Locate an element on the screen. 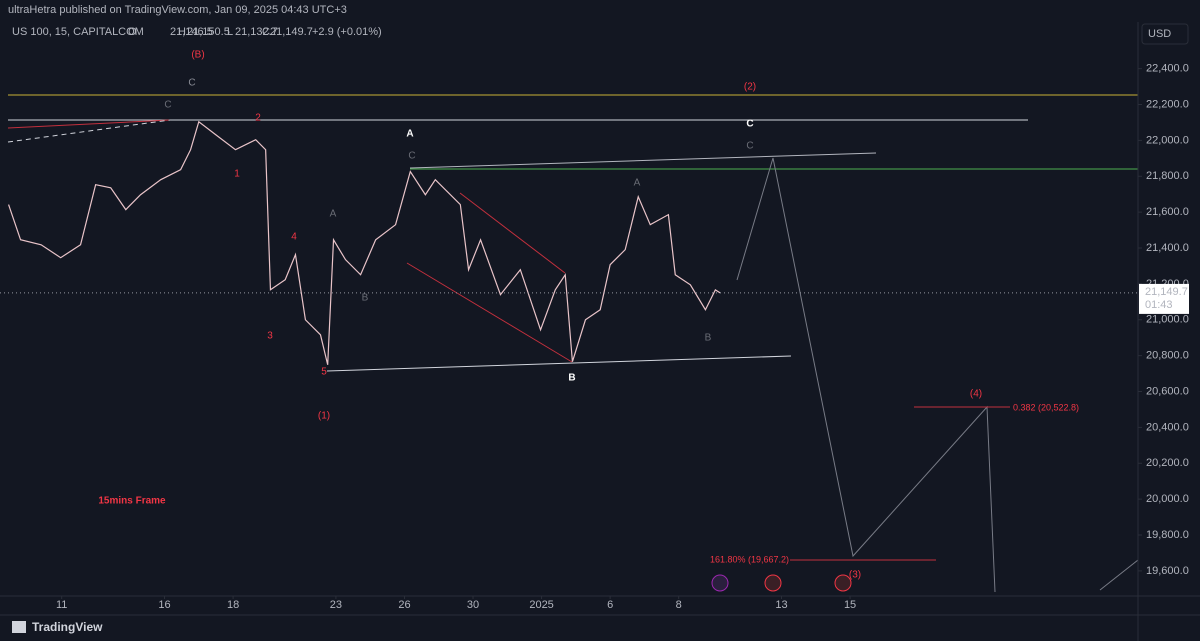 The height and width of the screenshot is (641, 1200). x-tick-label: 2025 is located at coordinates (541, 605).